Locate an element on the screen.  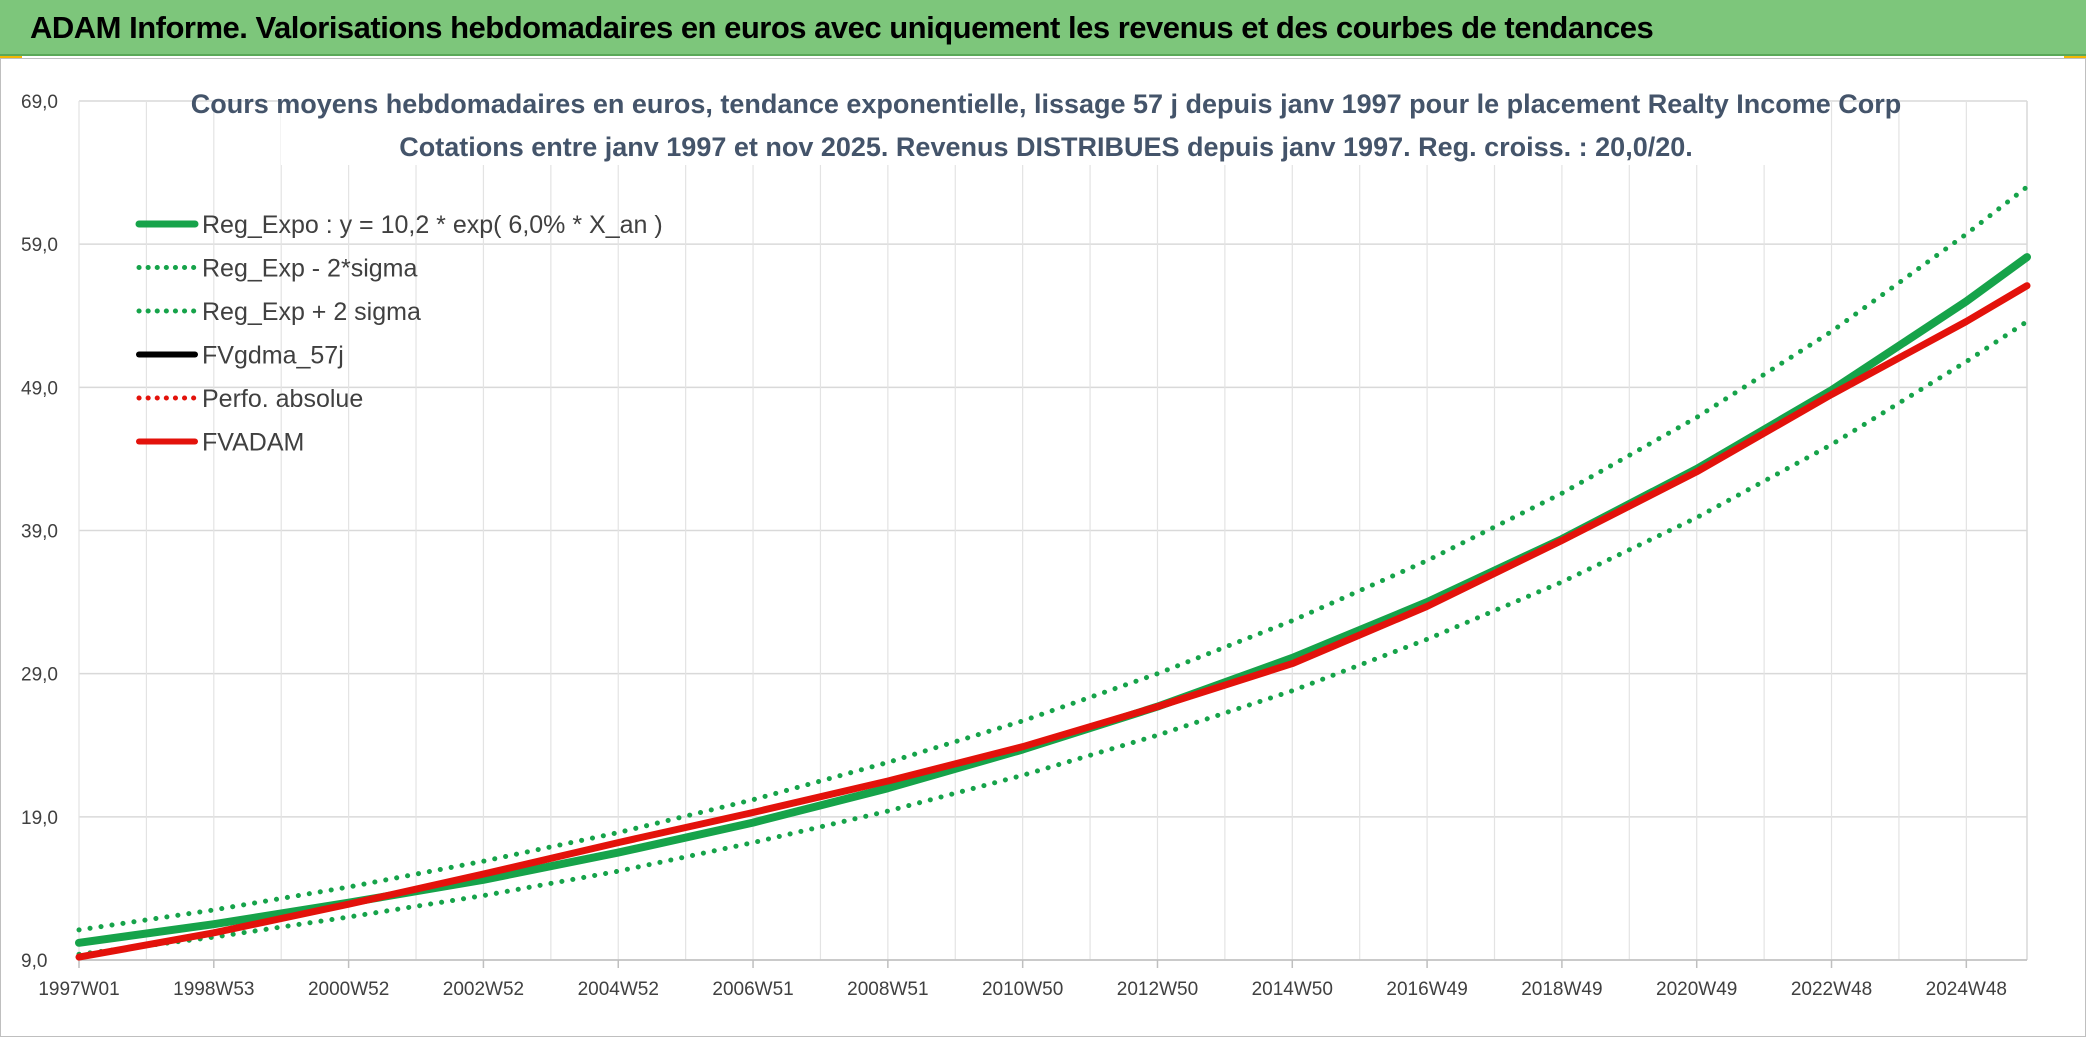
x-tick-label: 2004W52 is located at coordinates (618, 989).